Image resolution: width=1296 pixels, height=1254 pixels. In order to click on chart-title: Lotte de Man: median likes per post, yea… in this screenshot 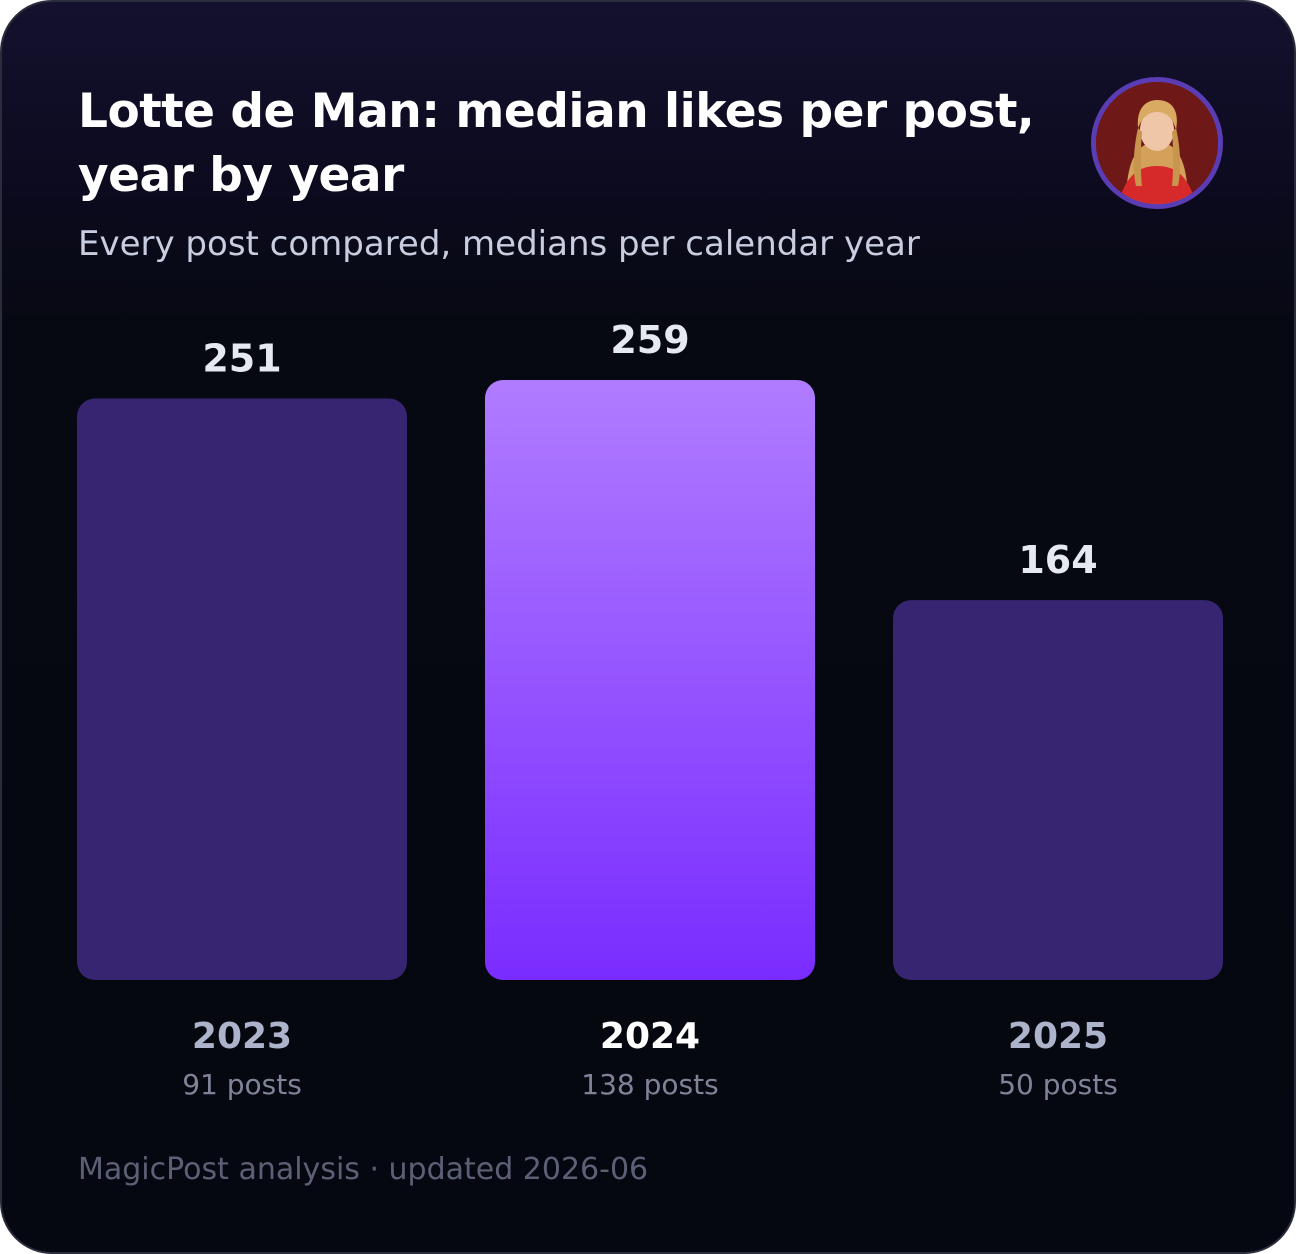, I will do `click(556, 143)`.